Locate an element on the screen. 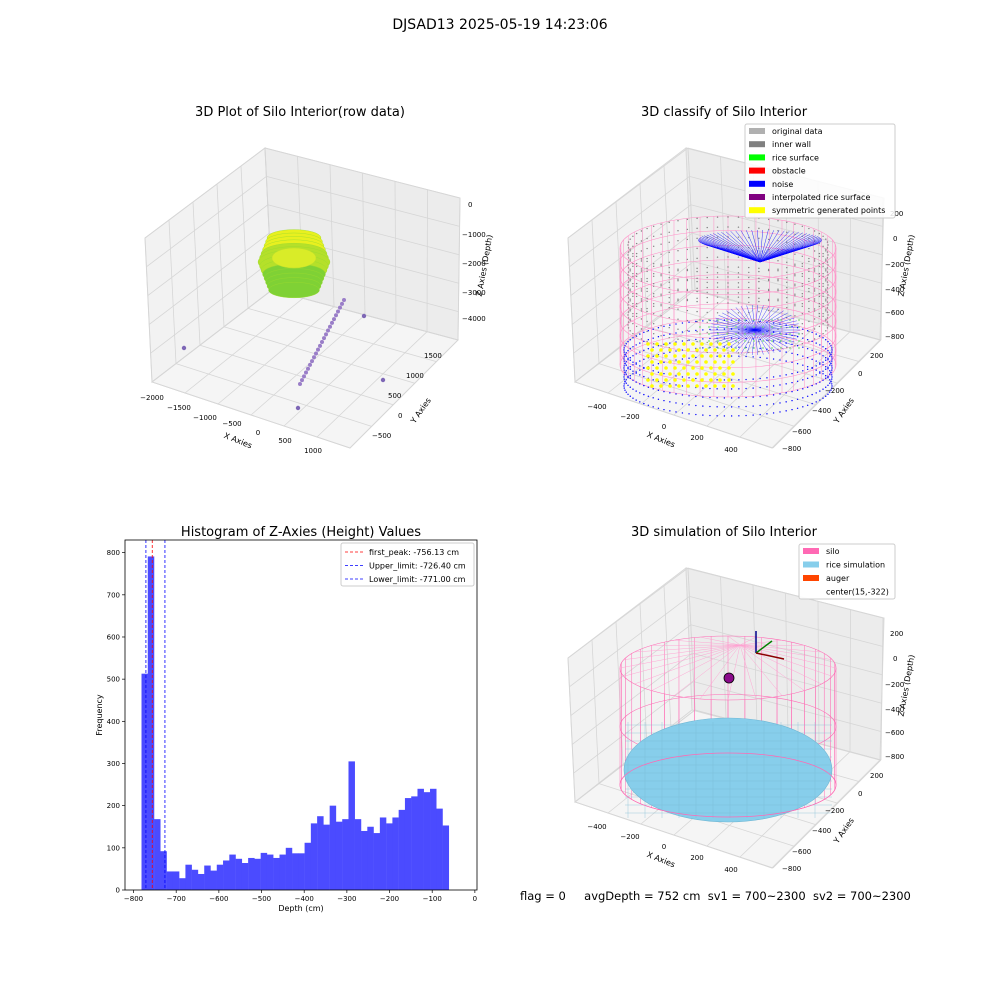  y-tick-label: 0 is located at coordinates (860, 374).